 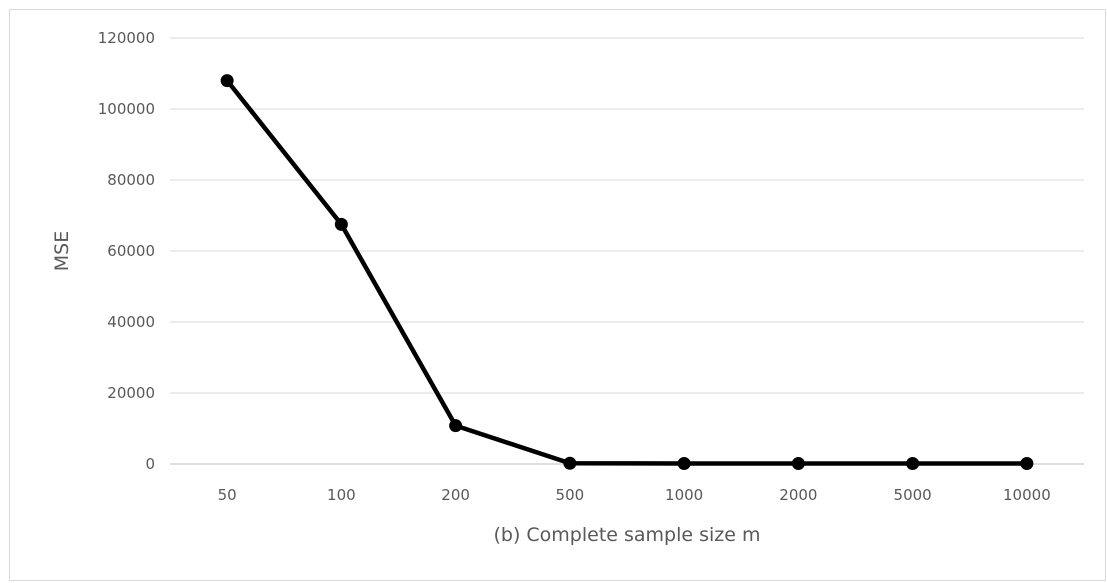 What do you see at coordinates (150, 464) in the screenshot?
I see `y-tick-label: 0` at bounding box center [150, 464].